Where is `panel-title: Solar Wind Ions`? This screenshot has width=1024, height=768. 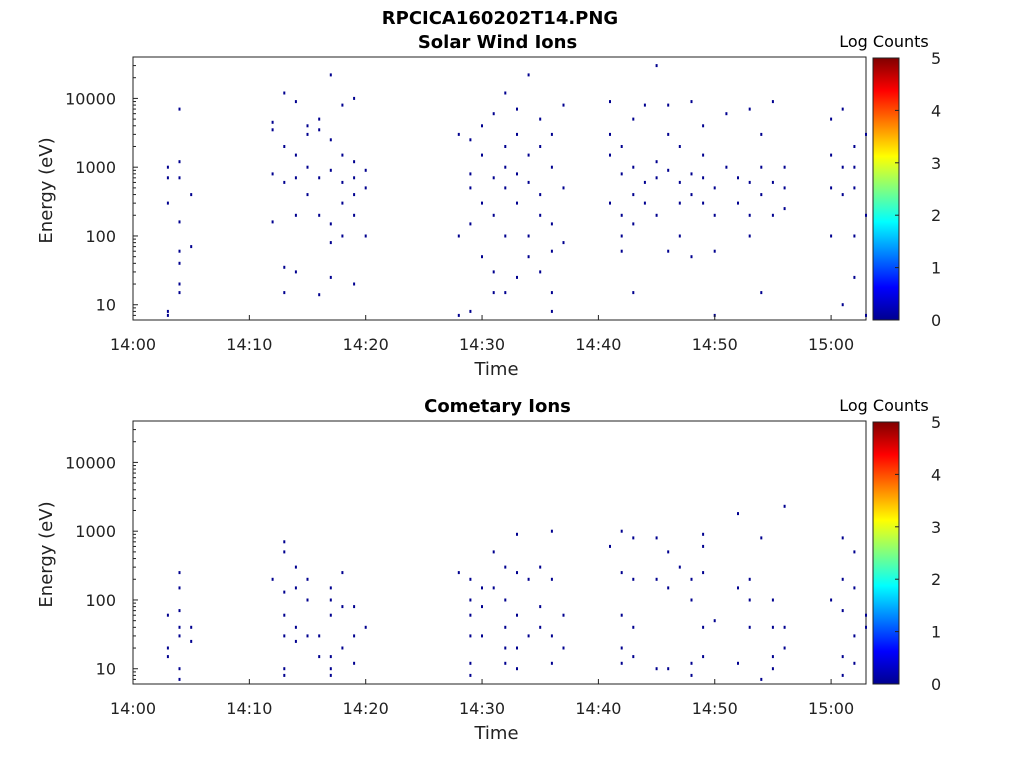 panel-title: Solar Wind Ions is located at coordinates (497, 42).